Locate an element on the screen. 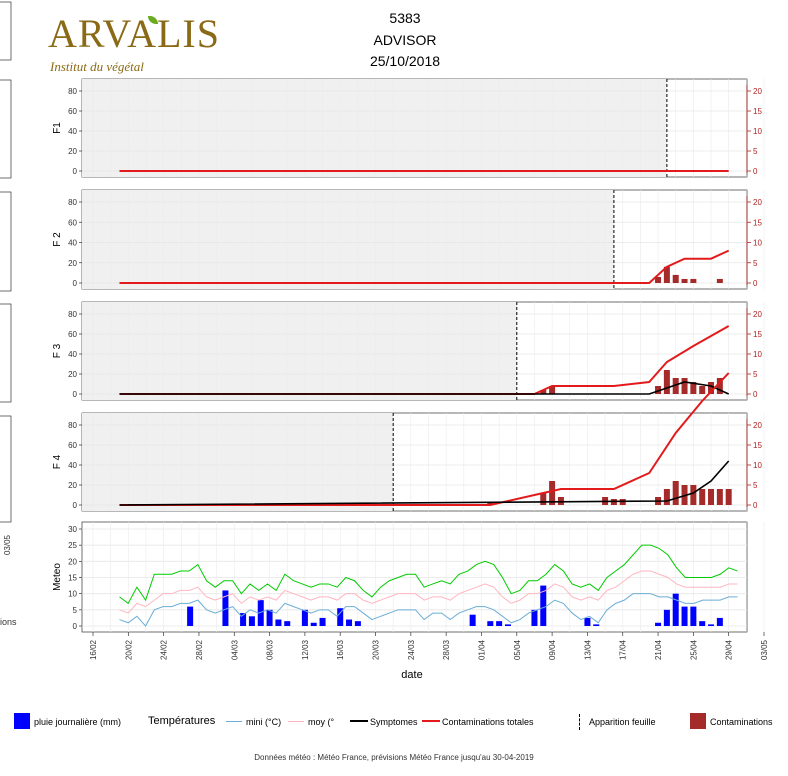 The width and height of the screenshot is (788, 776). logo-wordmark: ARVALIS is located at coordinates (134, 33).